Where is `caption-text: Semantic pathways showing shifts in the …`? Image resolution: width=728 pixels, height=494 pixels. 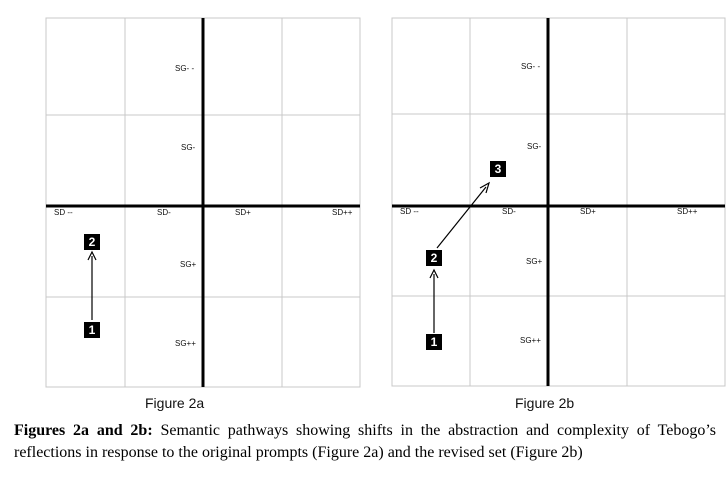 caption-text: Semantic pathways showing shifts in the … is located at coordinates (365, 441).